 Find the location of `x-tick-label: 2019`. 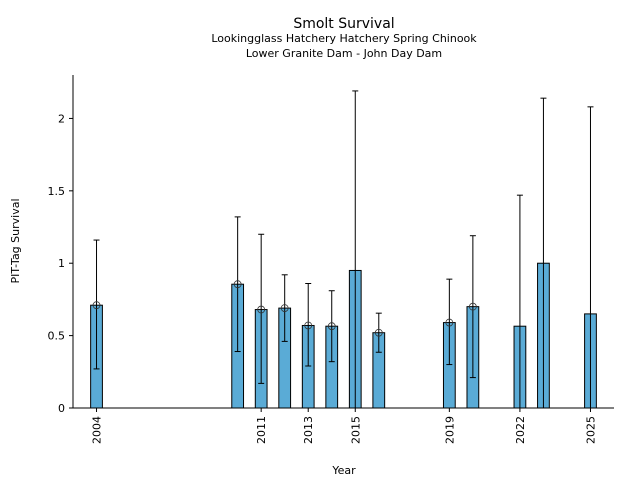

x-tick-label: 2019 is located at coordinates (449, 430).